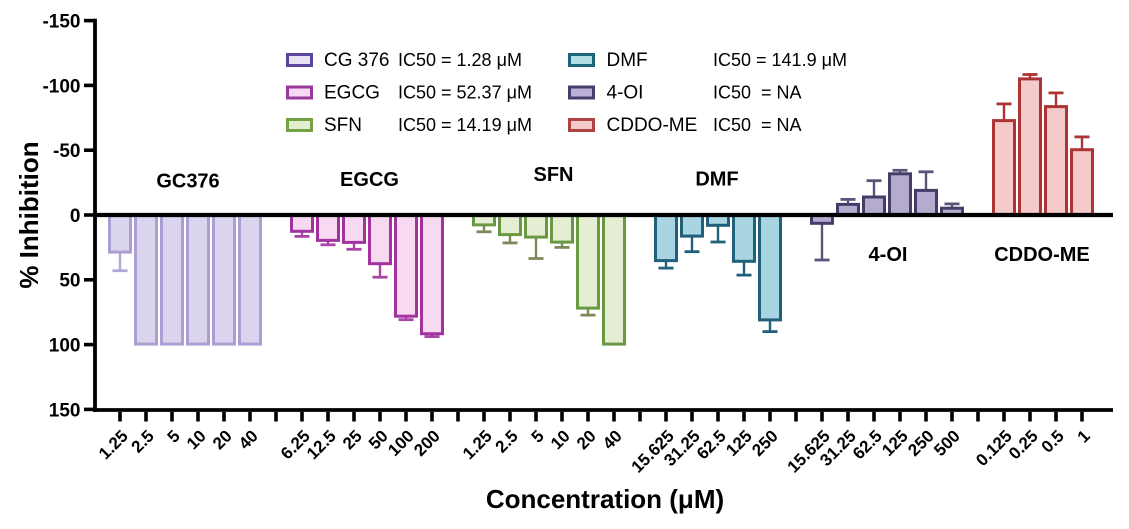 The height and width of the screenshot is (529, 1129). Describe the element at coordinates (29, 214) in the screenshot. I see `svg-text: % Inhibition` at that location.